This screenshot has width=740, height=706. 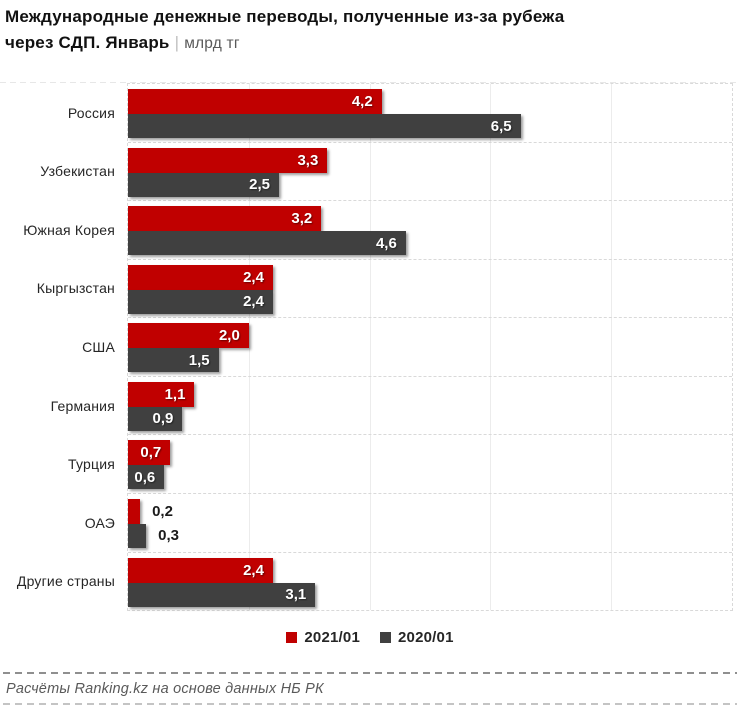 What do you see at coordinates (370, 637) in the screenshot?
I see `legend: 2021/01 2020/01` at bounding box center [370, 637].